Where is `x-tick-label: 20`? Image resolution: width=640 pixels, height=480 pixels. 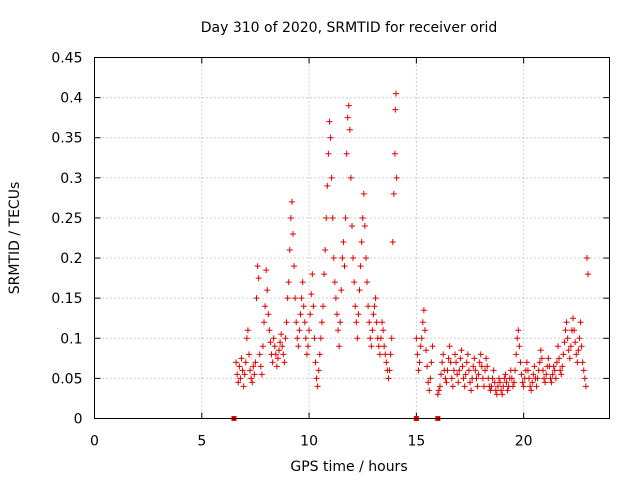 x-tick-label: 20 is located at coordinates (524, 442).